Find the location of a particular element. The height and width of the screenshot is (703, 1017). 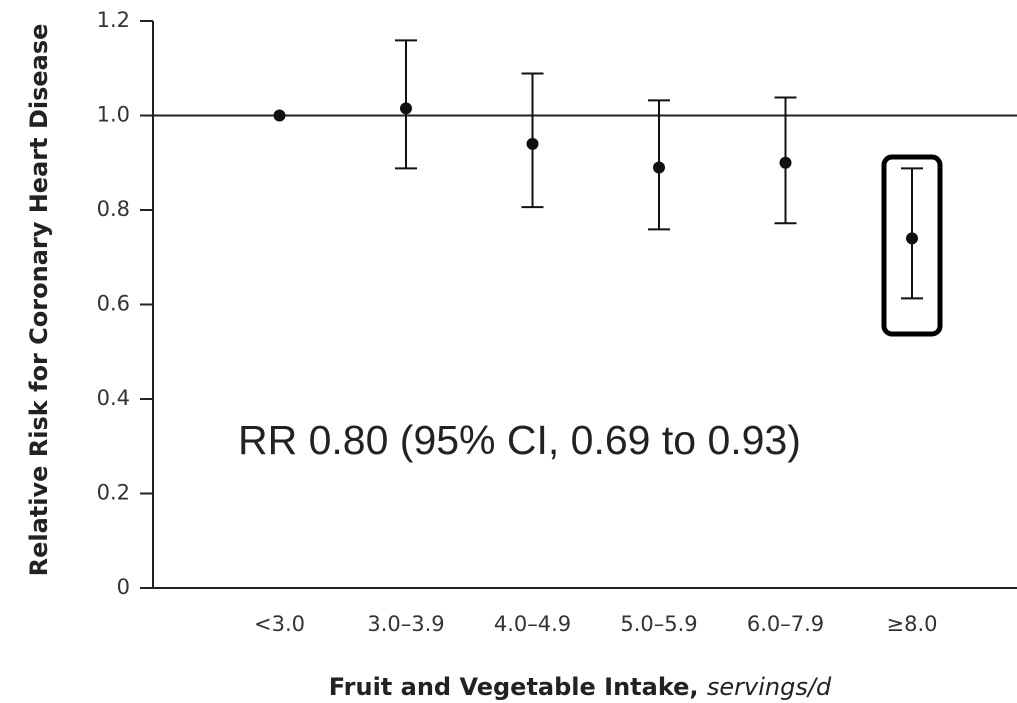

y-tick-label: 0 is located at coordinates (123, 587).